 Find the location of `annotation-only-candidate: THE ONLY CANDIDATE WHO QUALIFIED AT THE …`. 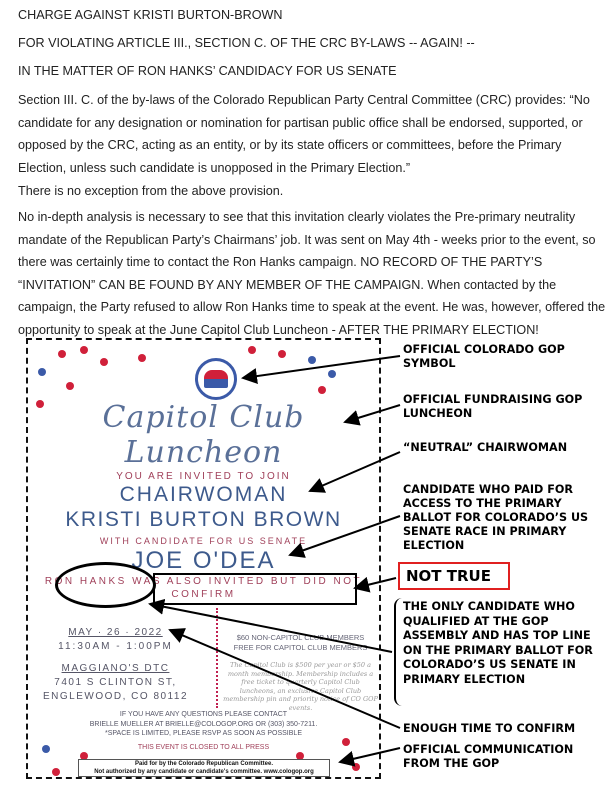

annotation-only-candidate: THE ONLY CANDIDATE WHO QUALIFIED AT THE … is located at coordinates (498, 643).